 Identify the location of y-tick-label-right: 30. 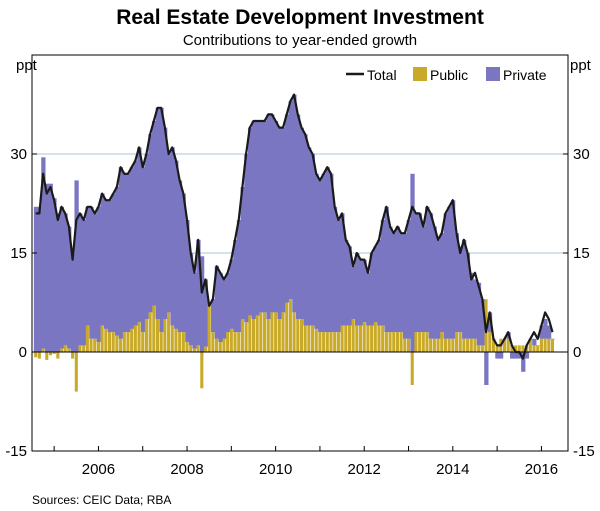
(581, 154).